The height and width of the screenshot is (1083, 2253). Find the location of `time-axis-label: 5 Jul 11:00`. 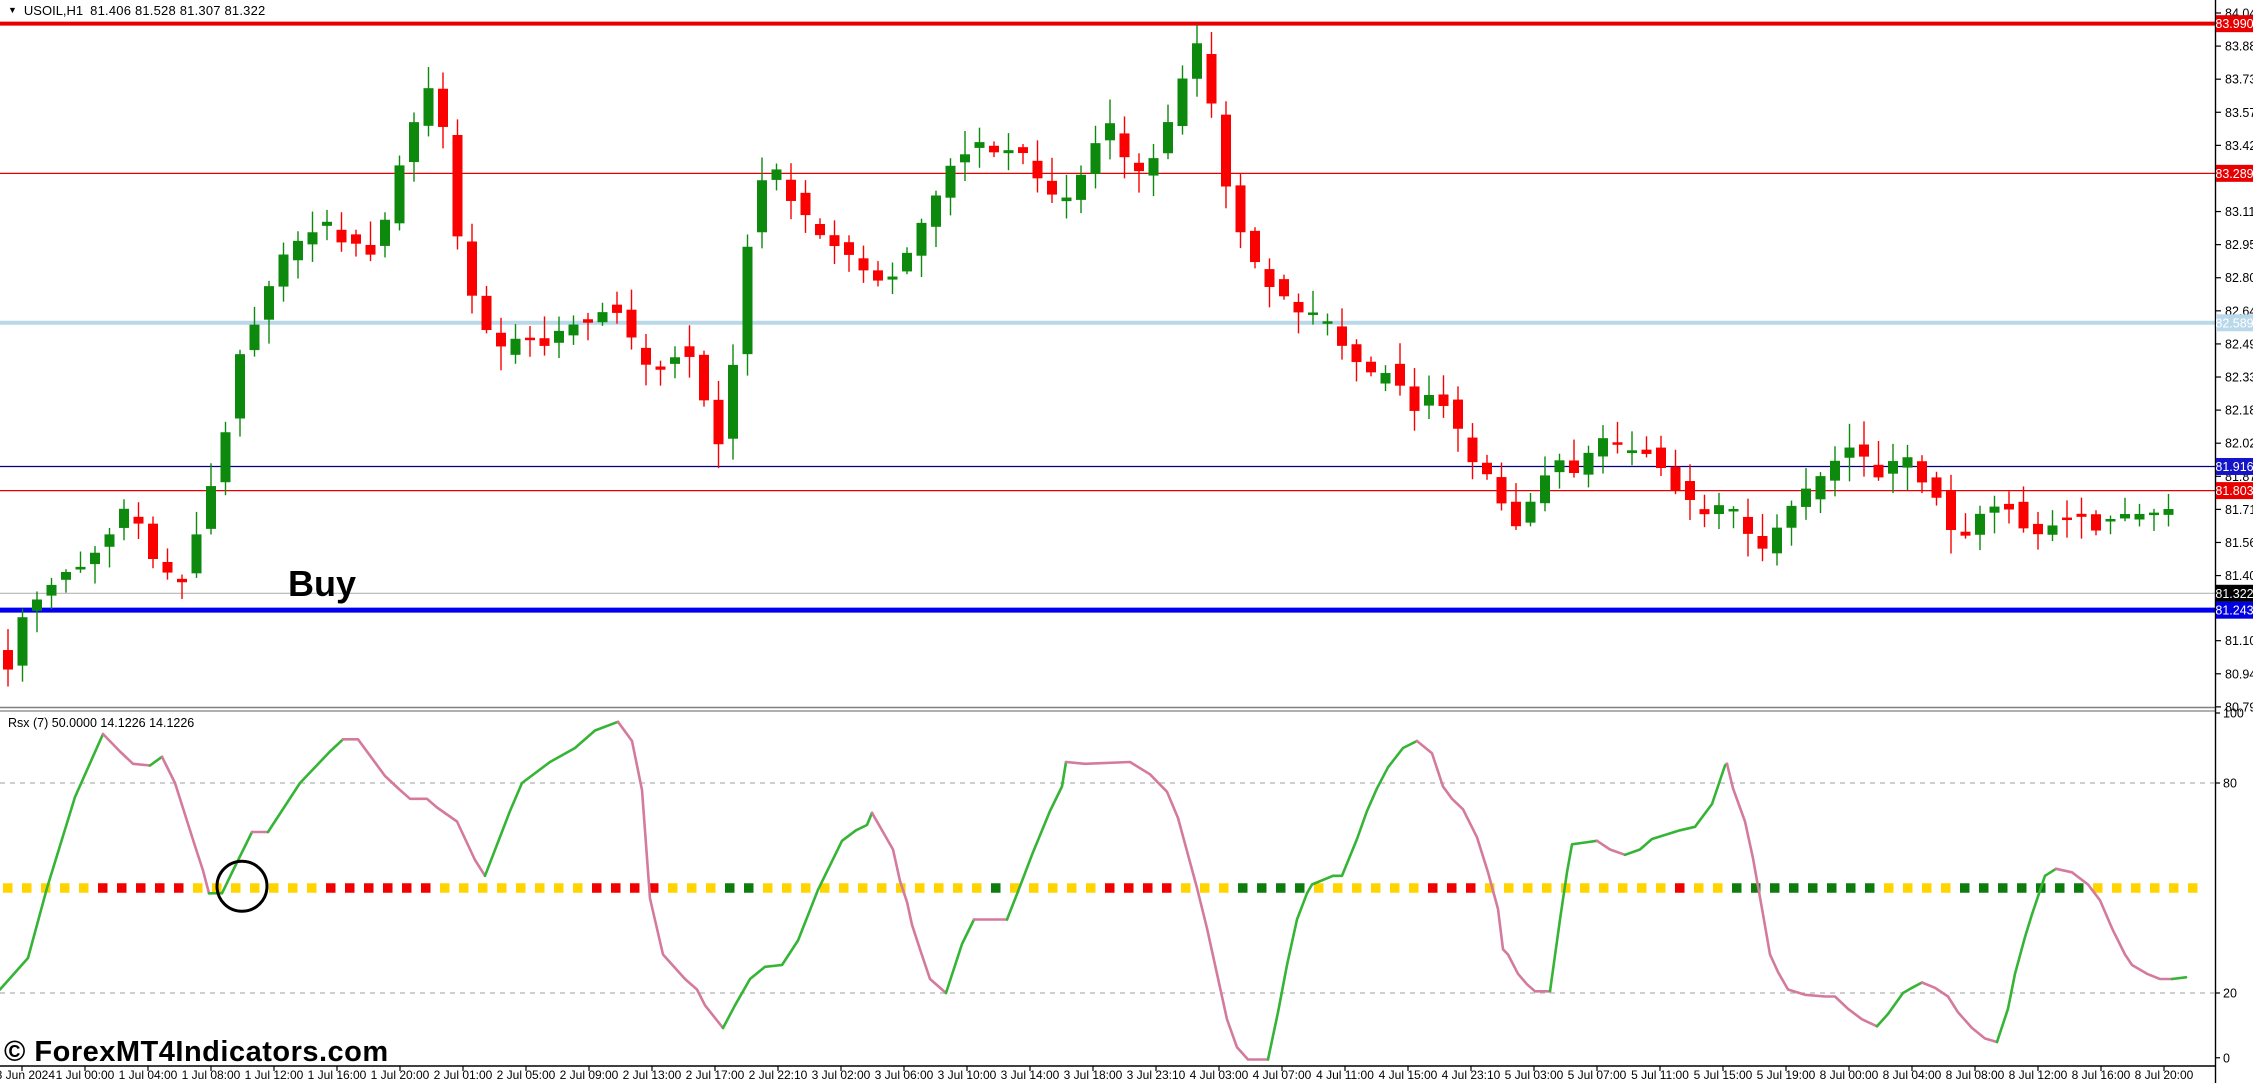

time-axis-label: 5 Jul 11:00 is located at coordinates (1660, 1075).